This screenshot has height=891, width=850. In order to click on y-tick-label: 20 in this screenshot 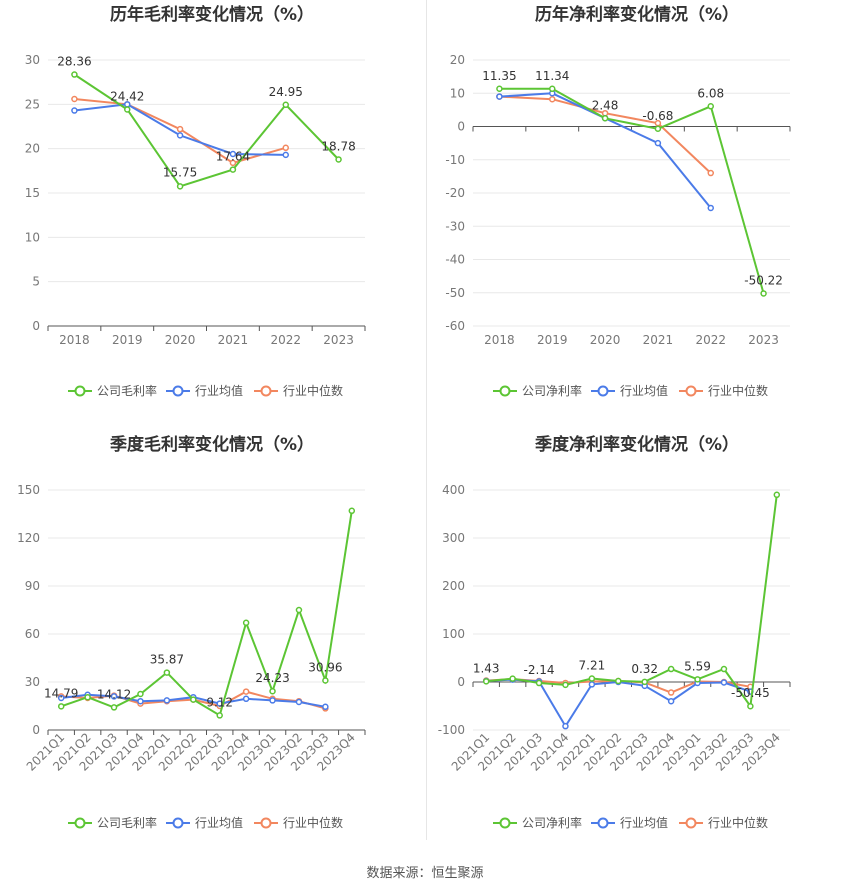, I will do `click(32, 149)`.